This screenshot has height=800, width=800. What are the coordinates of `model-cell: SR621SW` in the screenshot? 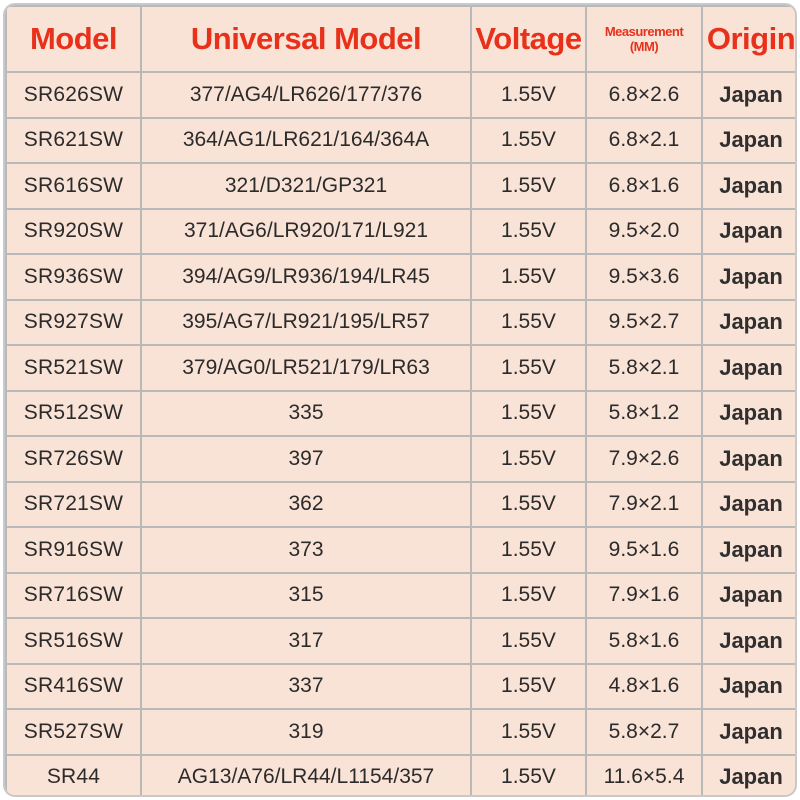 It's located at (73, 140).